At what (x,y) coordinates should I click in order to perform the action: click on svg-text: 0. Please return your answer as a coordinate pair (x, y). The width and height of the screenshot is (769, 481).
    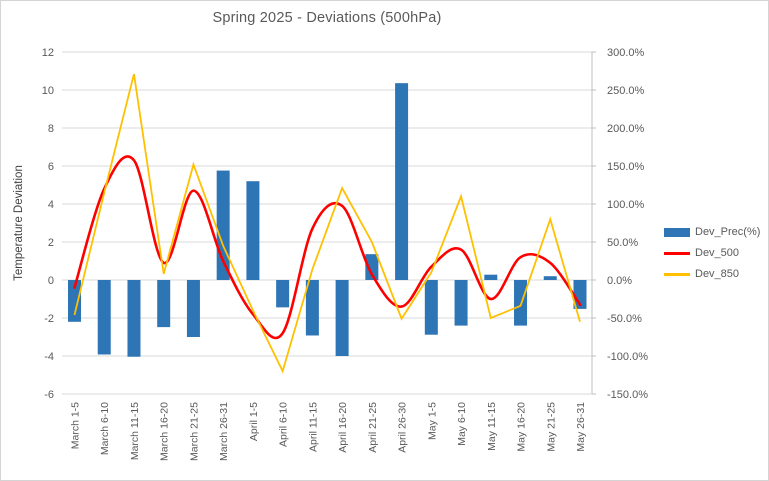
    Looking at the image, I should click on (51, 281).